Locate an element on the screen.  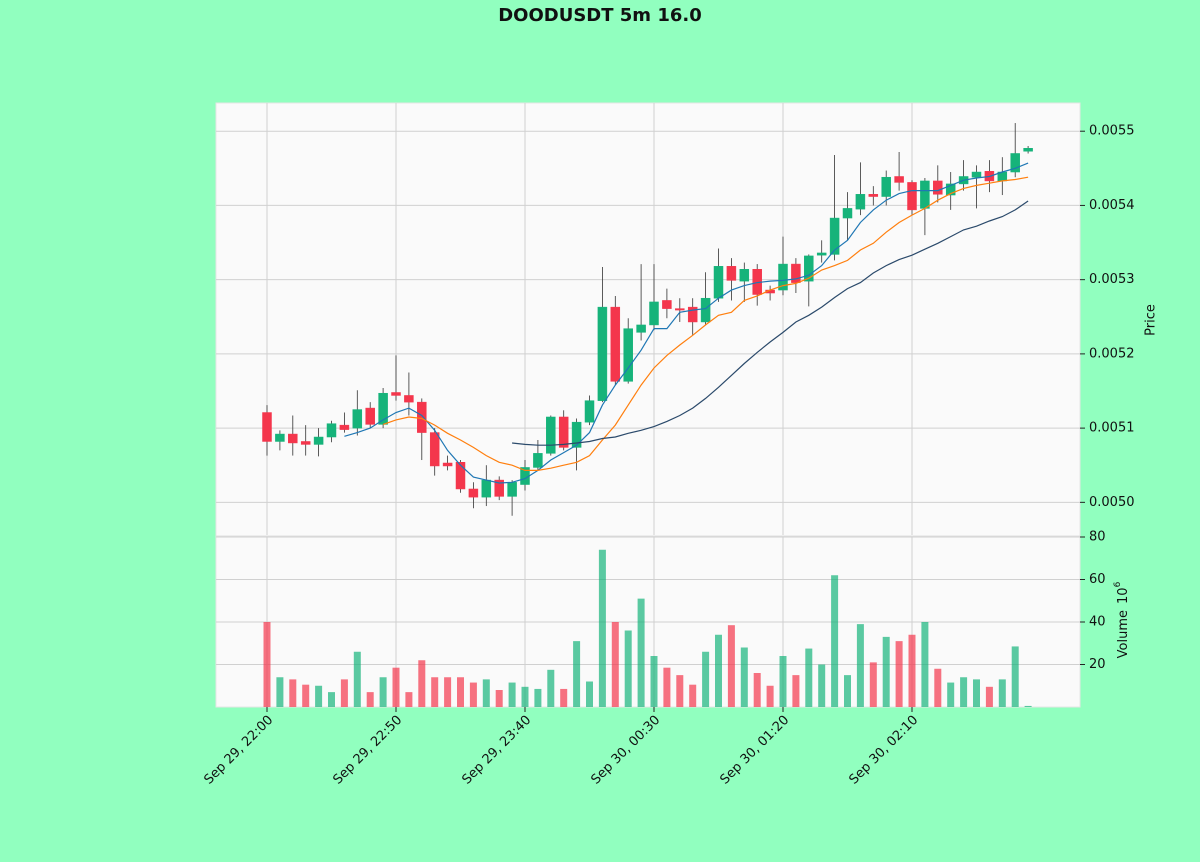
moving-average-line is located at coordinates (770, 323).